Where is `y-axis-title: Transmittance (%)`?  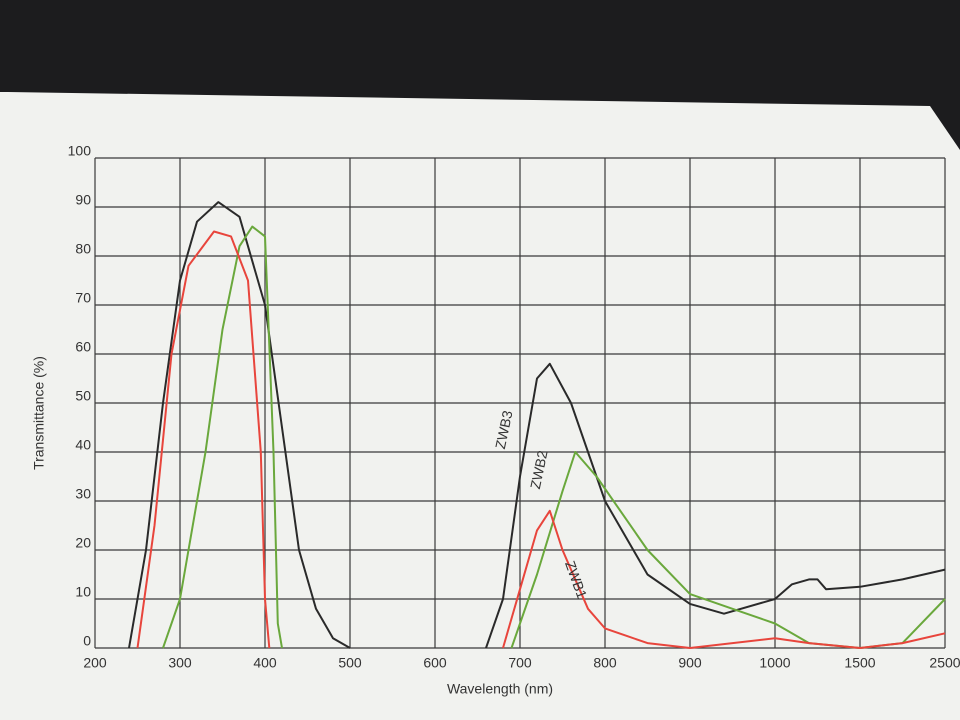 y-axis-title: Transmittance (%) is located at coordinates (39, 413).